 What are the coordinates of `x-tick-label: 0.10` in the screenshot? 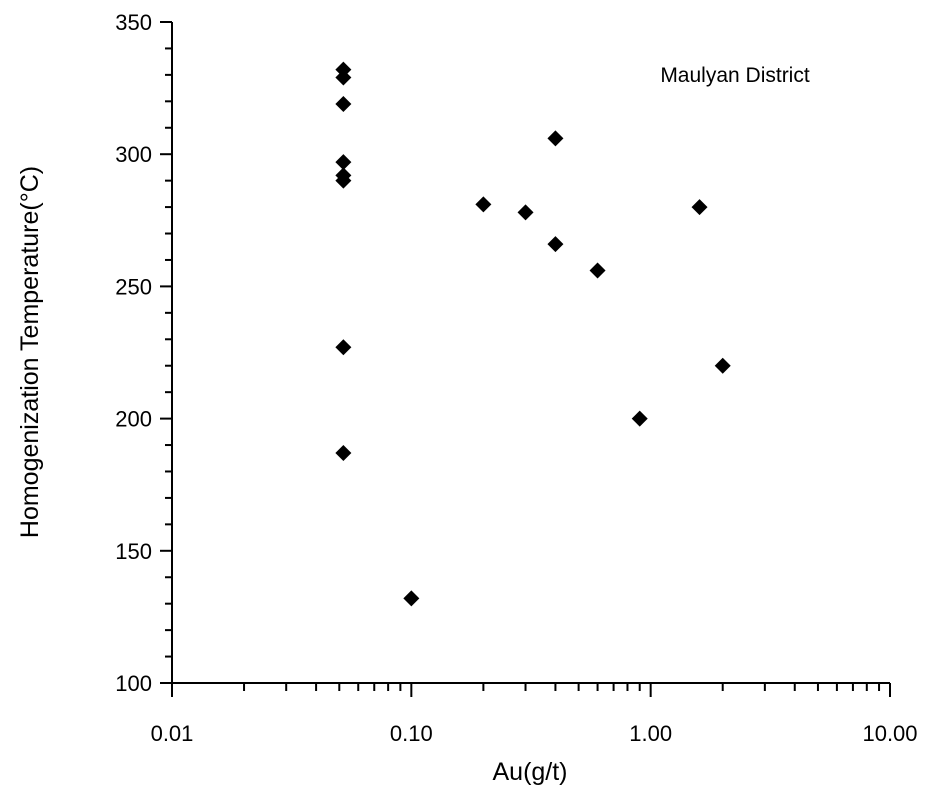 It's located at (411, 733).